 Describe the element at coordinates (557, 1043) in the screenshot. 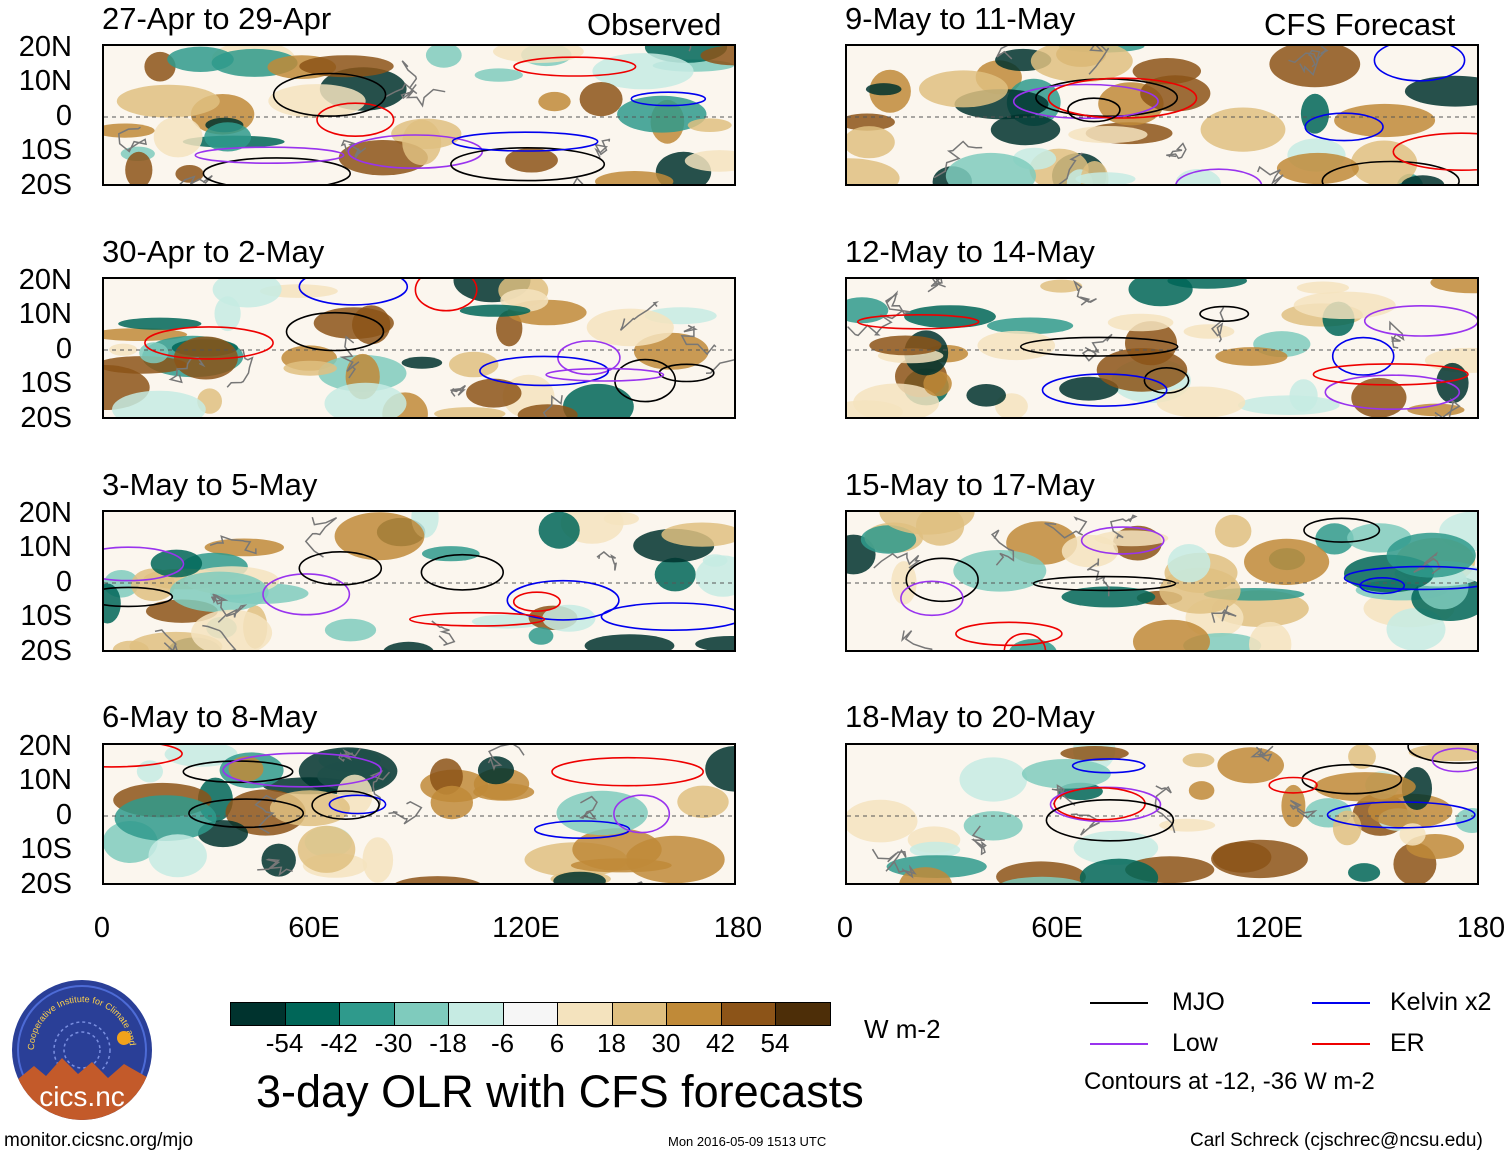

I see `colorbar-tick-label: 6` at that location.